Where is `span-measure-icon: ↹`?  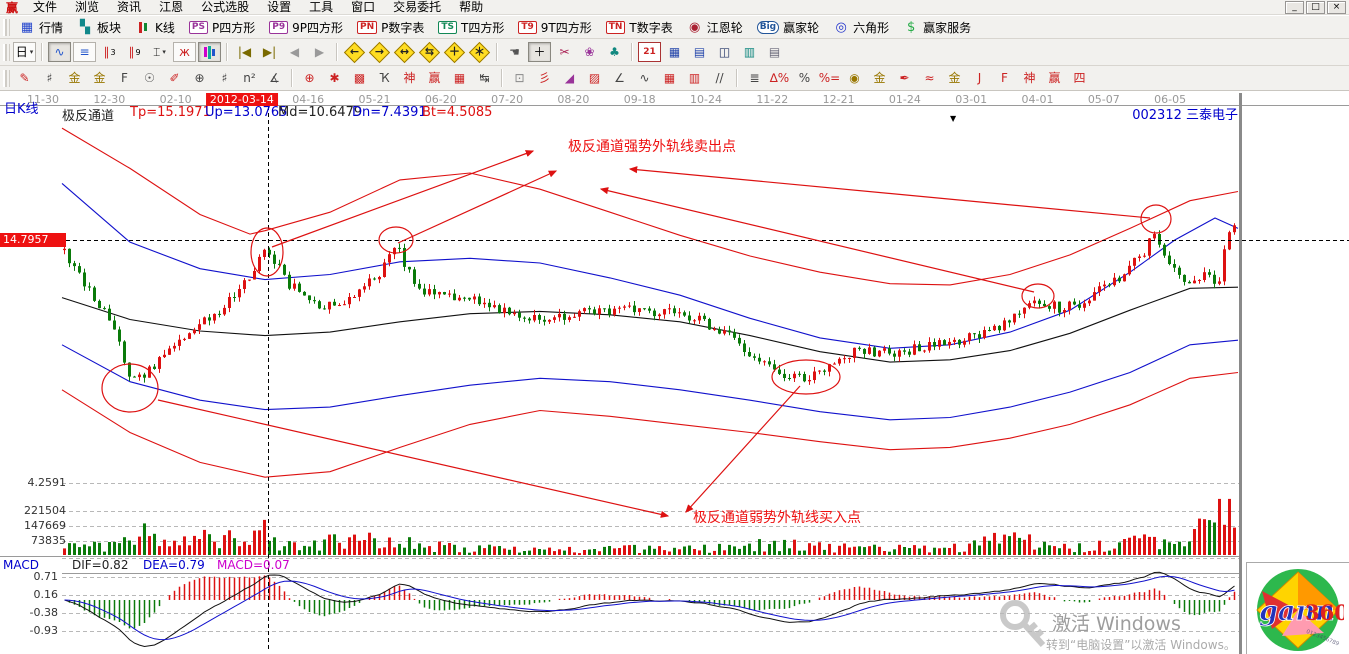
span-measure-icon: ↹ is located at coordinates (484, 78).